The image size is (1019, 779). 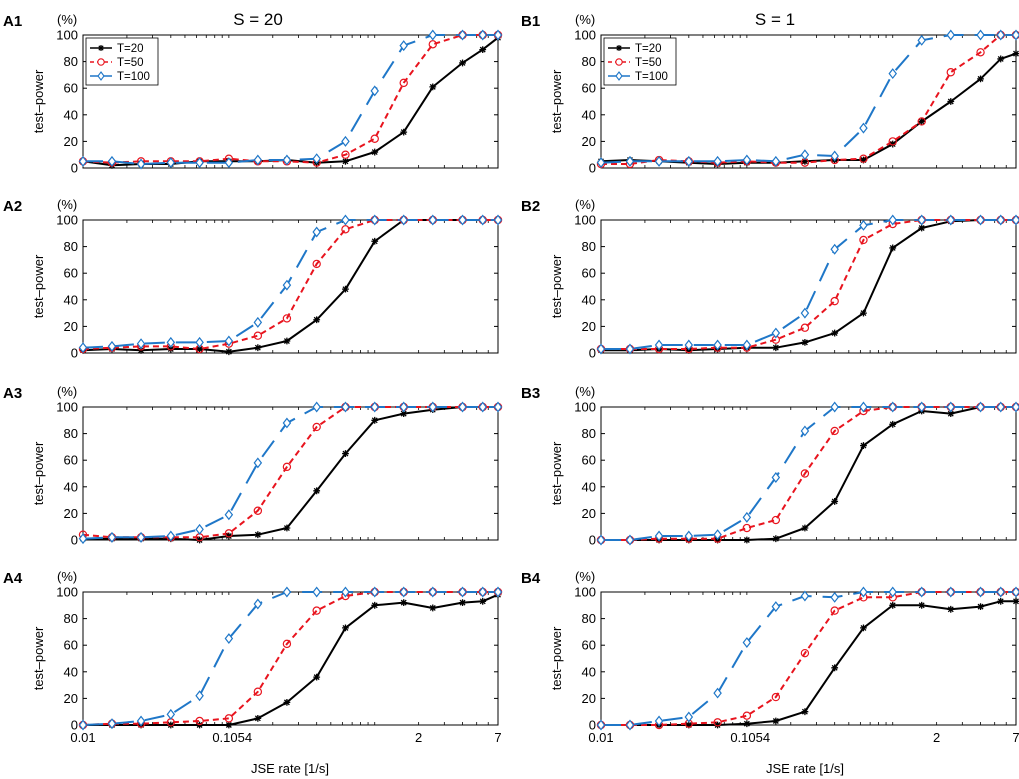 I want to click on data-point-t50-b4, so click(x=805, y=653).